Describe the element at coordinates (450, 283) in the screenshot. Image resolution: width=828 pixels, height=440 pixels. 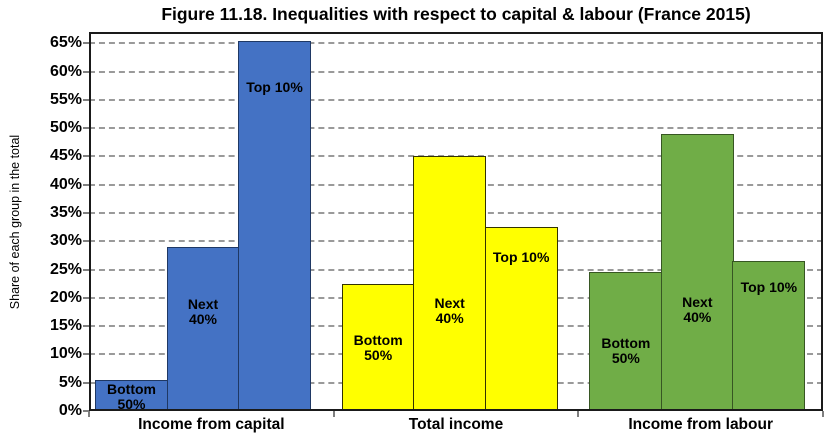
I see `bar-total-income-next-40%: Next 40%` at that location.